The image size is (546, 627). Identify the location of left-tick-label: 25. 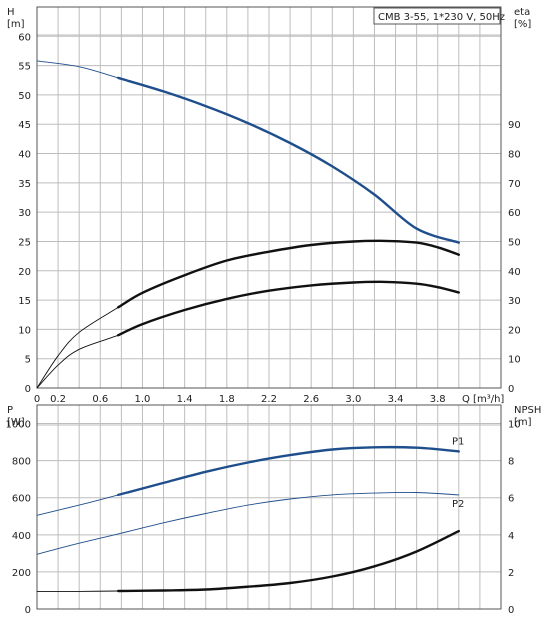
(24, 242).